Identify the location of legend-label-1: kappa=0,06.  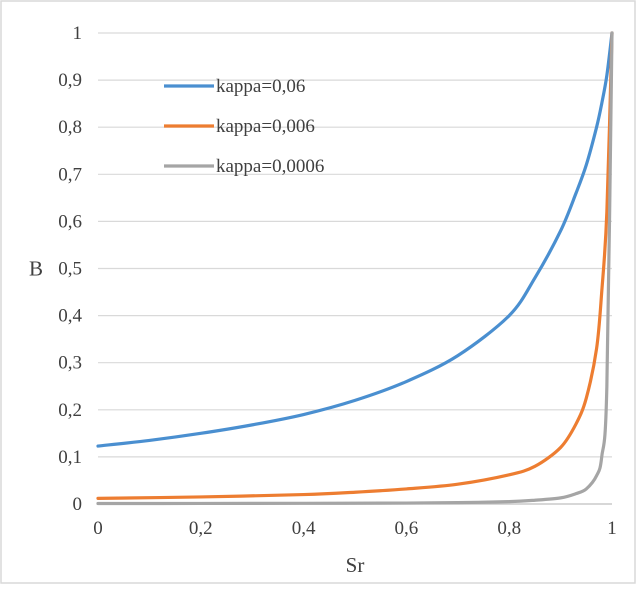
(260, 86).